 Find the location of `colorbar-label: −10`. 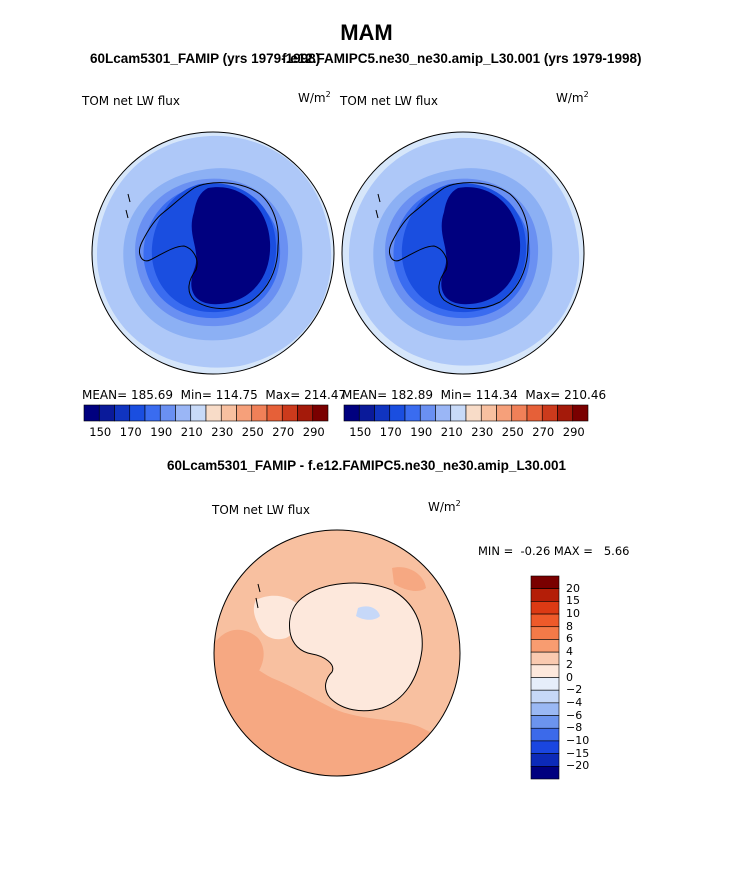

colorbar-label: −10 is located at coordinates (578, 740).